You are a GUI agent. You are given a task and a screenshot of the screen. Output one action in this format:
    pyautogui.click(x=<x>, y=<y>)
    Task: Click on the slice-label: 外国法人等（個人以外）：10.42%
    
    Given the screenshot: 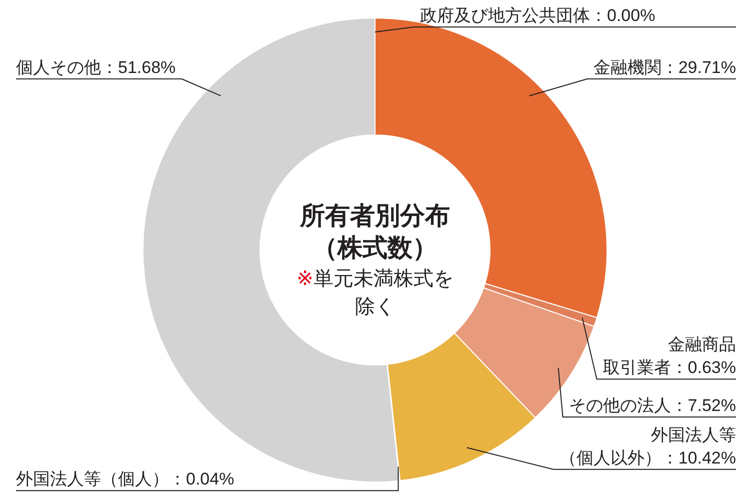 What is the action you would take?
    pyautogui.click(x=647, y=446)
    